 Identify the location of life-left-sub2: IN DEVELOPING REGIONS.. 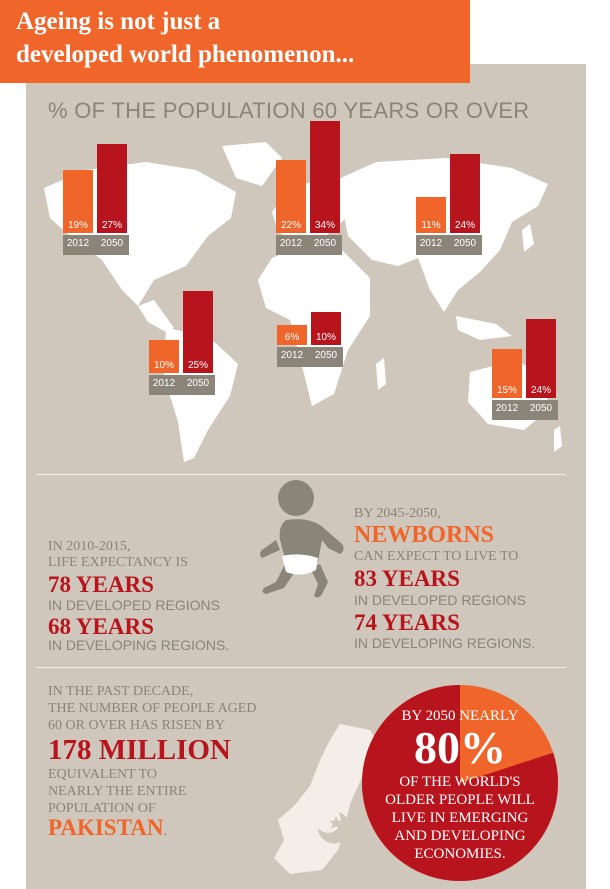
(139, 645).